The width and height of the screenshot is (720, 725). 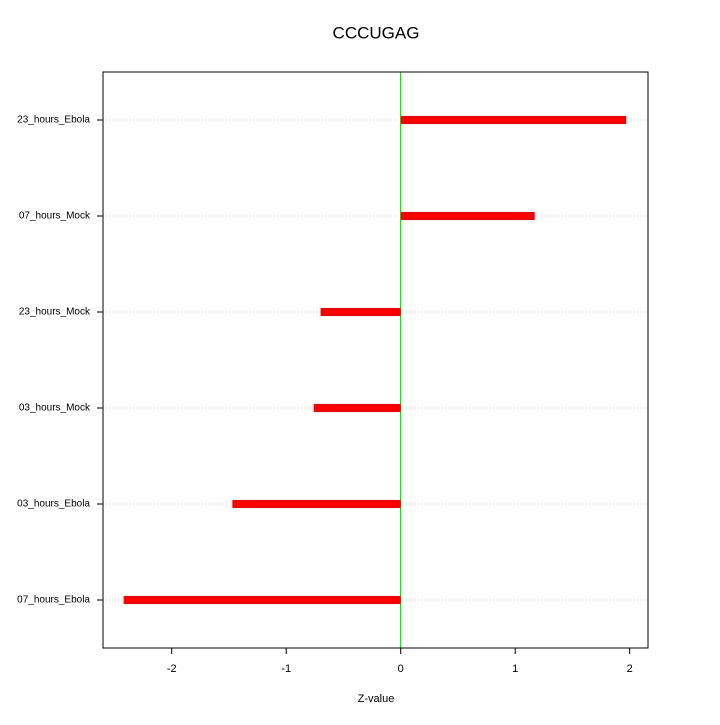 What do you see at coordinates (630, 669) in the screenshot?
I see `x-tick-label: 2` at bounding box center [630, 669].